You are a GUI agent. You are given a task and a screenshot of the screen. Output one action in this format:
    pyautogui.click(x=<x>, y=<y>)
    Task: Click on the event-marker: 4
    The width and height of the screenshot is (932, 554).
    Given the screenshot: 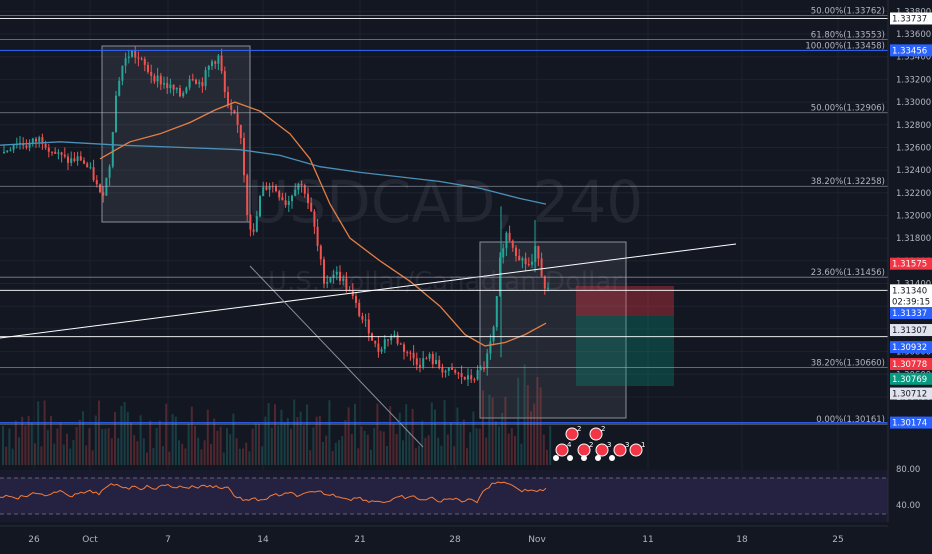 What is the action you would take?
    pyautogui.click(x=563, y=449)
    